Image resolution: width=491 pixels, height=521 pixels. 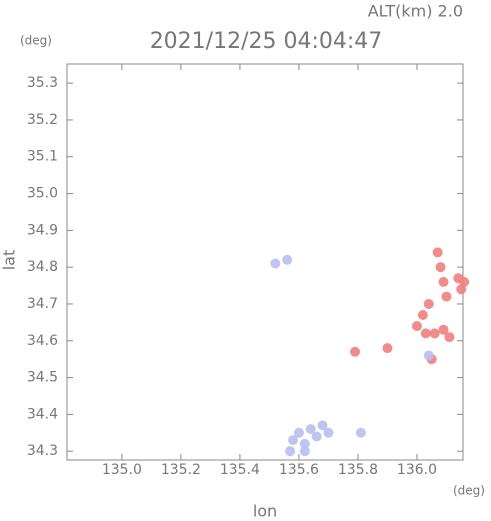 I want to click on y-tick-label: 34.3, so click(x=42, y=451).